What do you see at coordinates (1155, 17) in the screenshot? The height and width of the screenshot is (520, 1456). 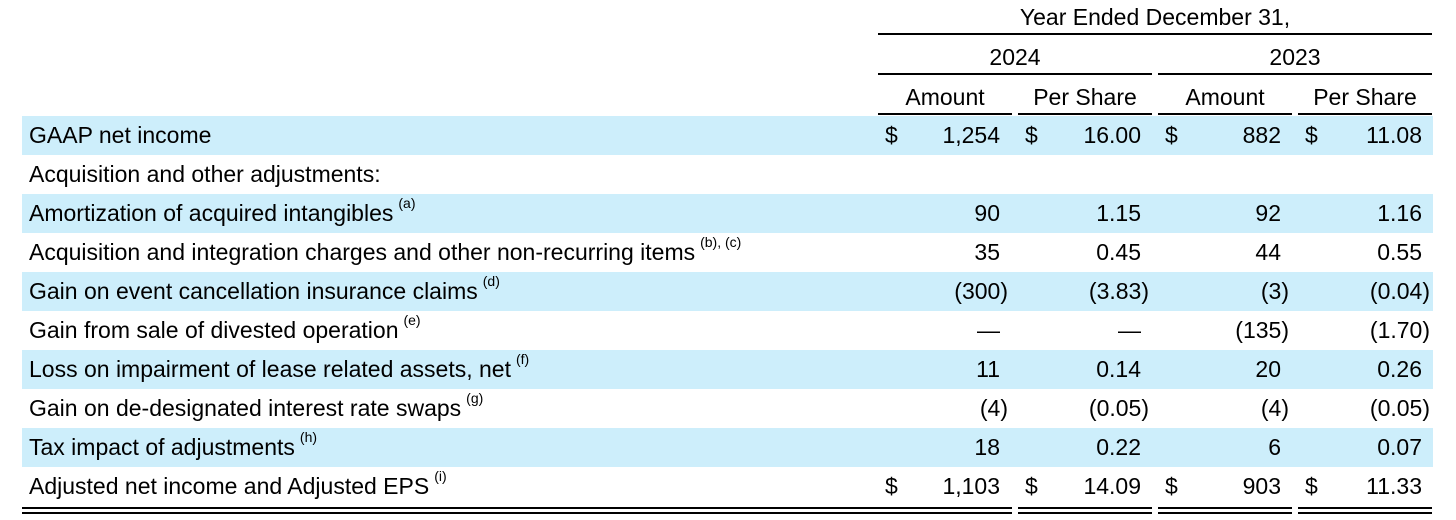 I see `period-header: Year Ended December 31,` at bounding box center [1155, 17].